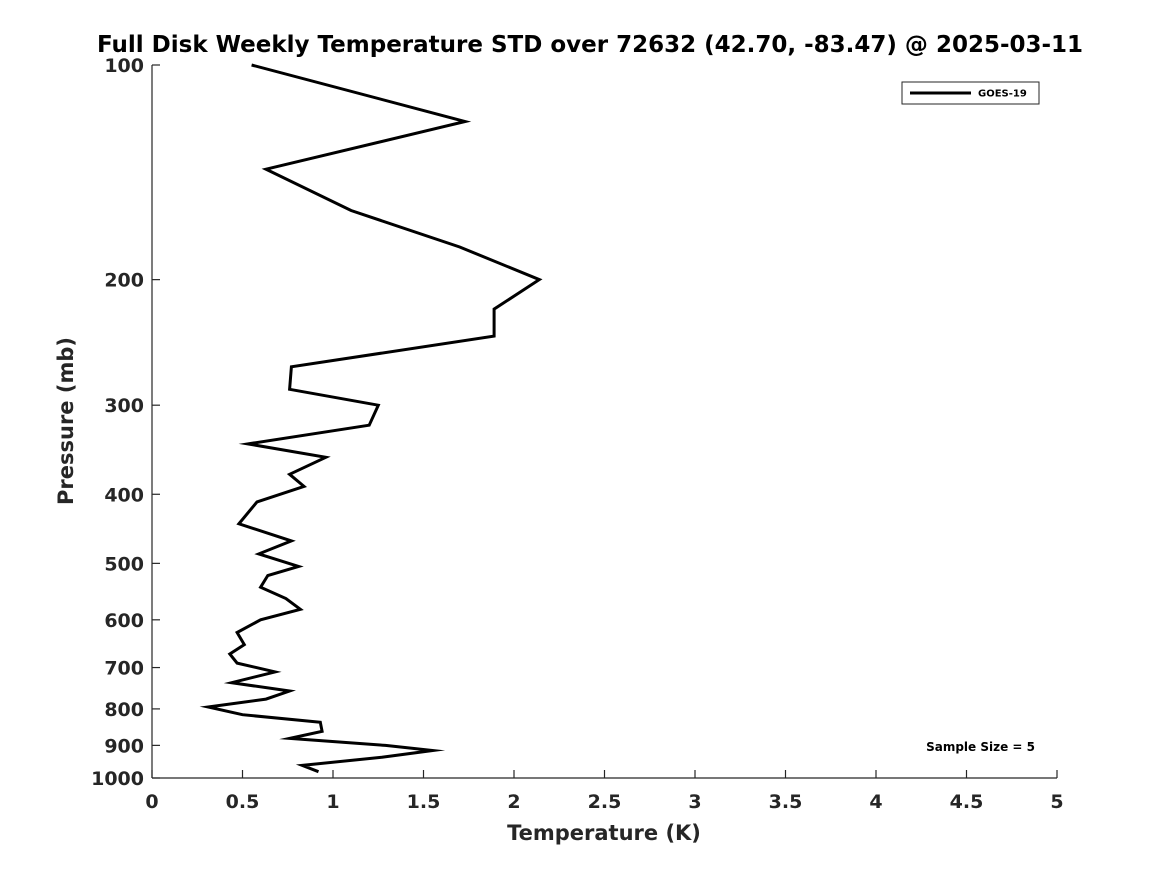 The height and width of the screenshot is (875, 1167). What do you see at coordinates (124, 495) in the screenshot?
I see `y-tick-label: 400` at bounding box center [124, 495].